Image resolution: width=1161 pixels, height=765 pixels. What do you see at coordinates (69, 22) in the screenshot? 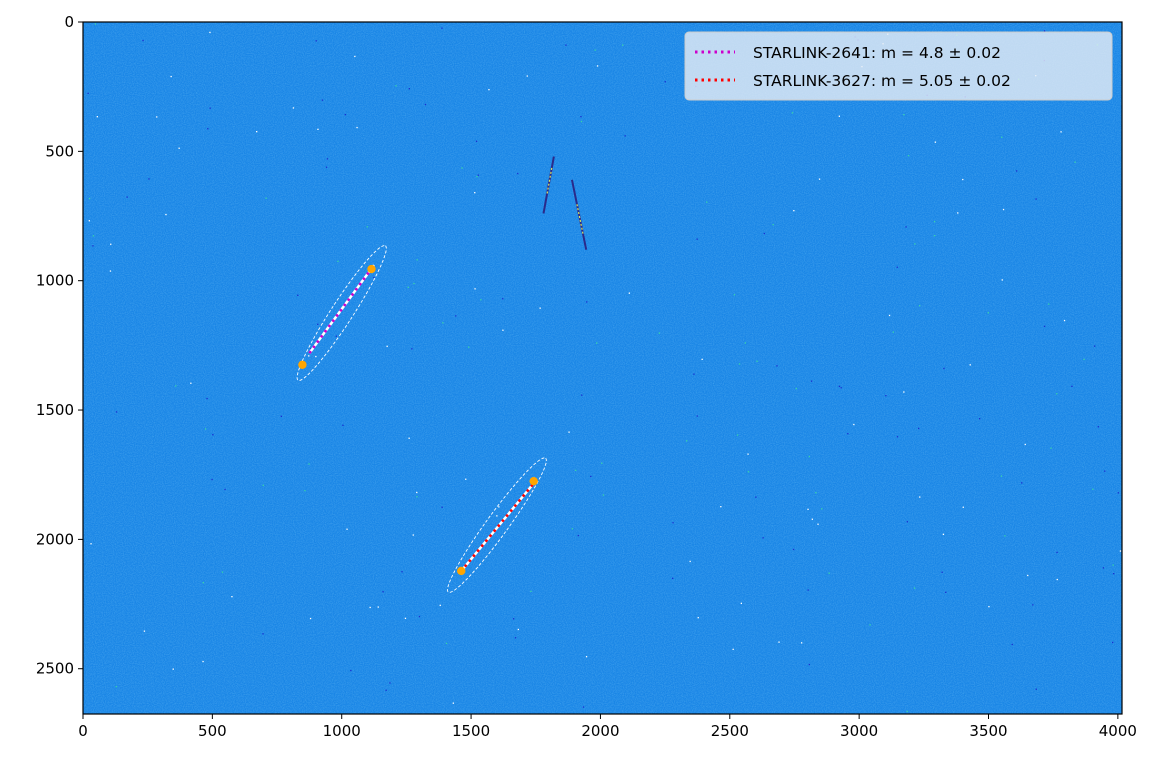
I see `y-tick-label: 0` at bounding box center [69, 22].